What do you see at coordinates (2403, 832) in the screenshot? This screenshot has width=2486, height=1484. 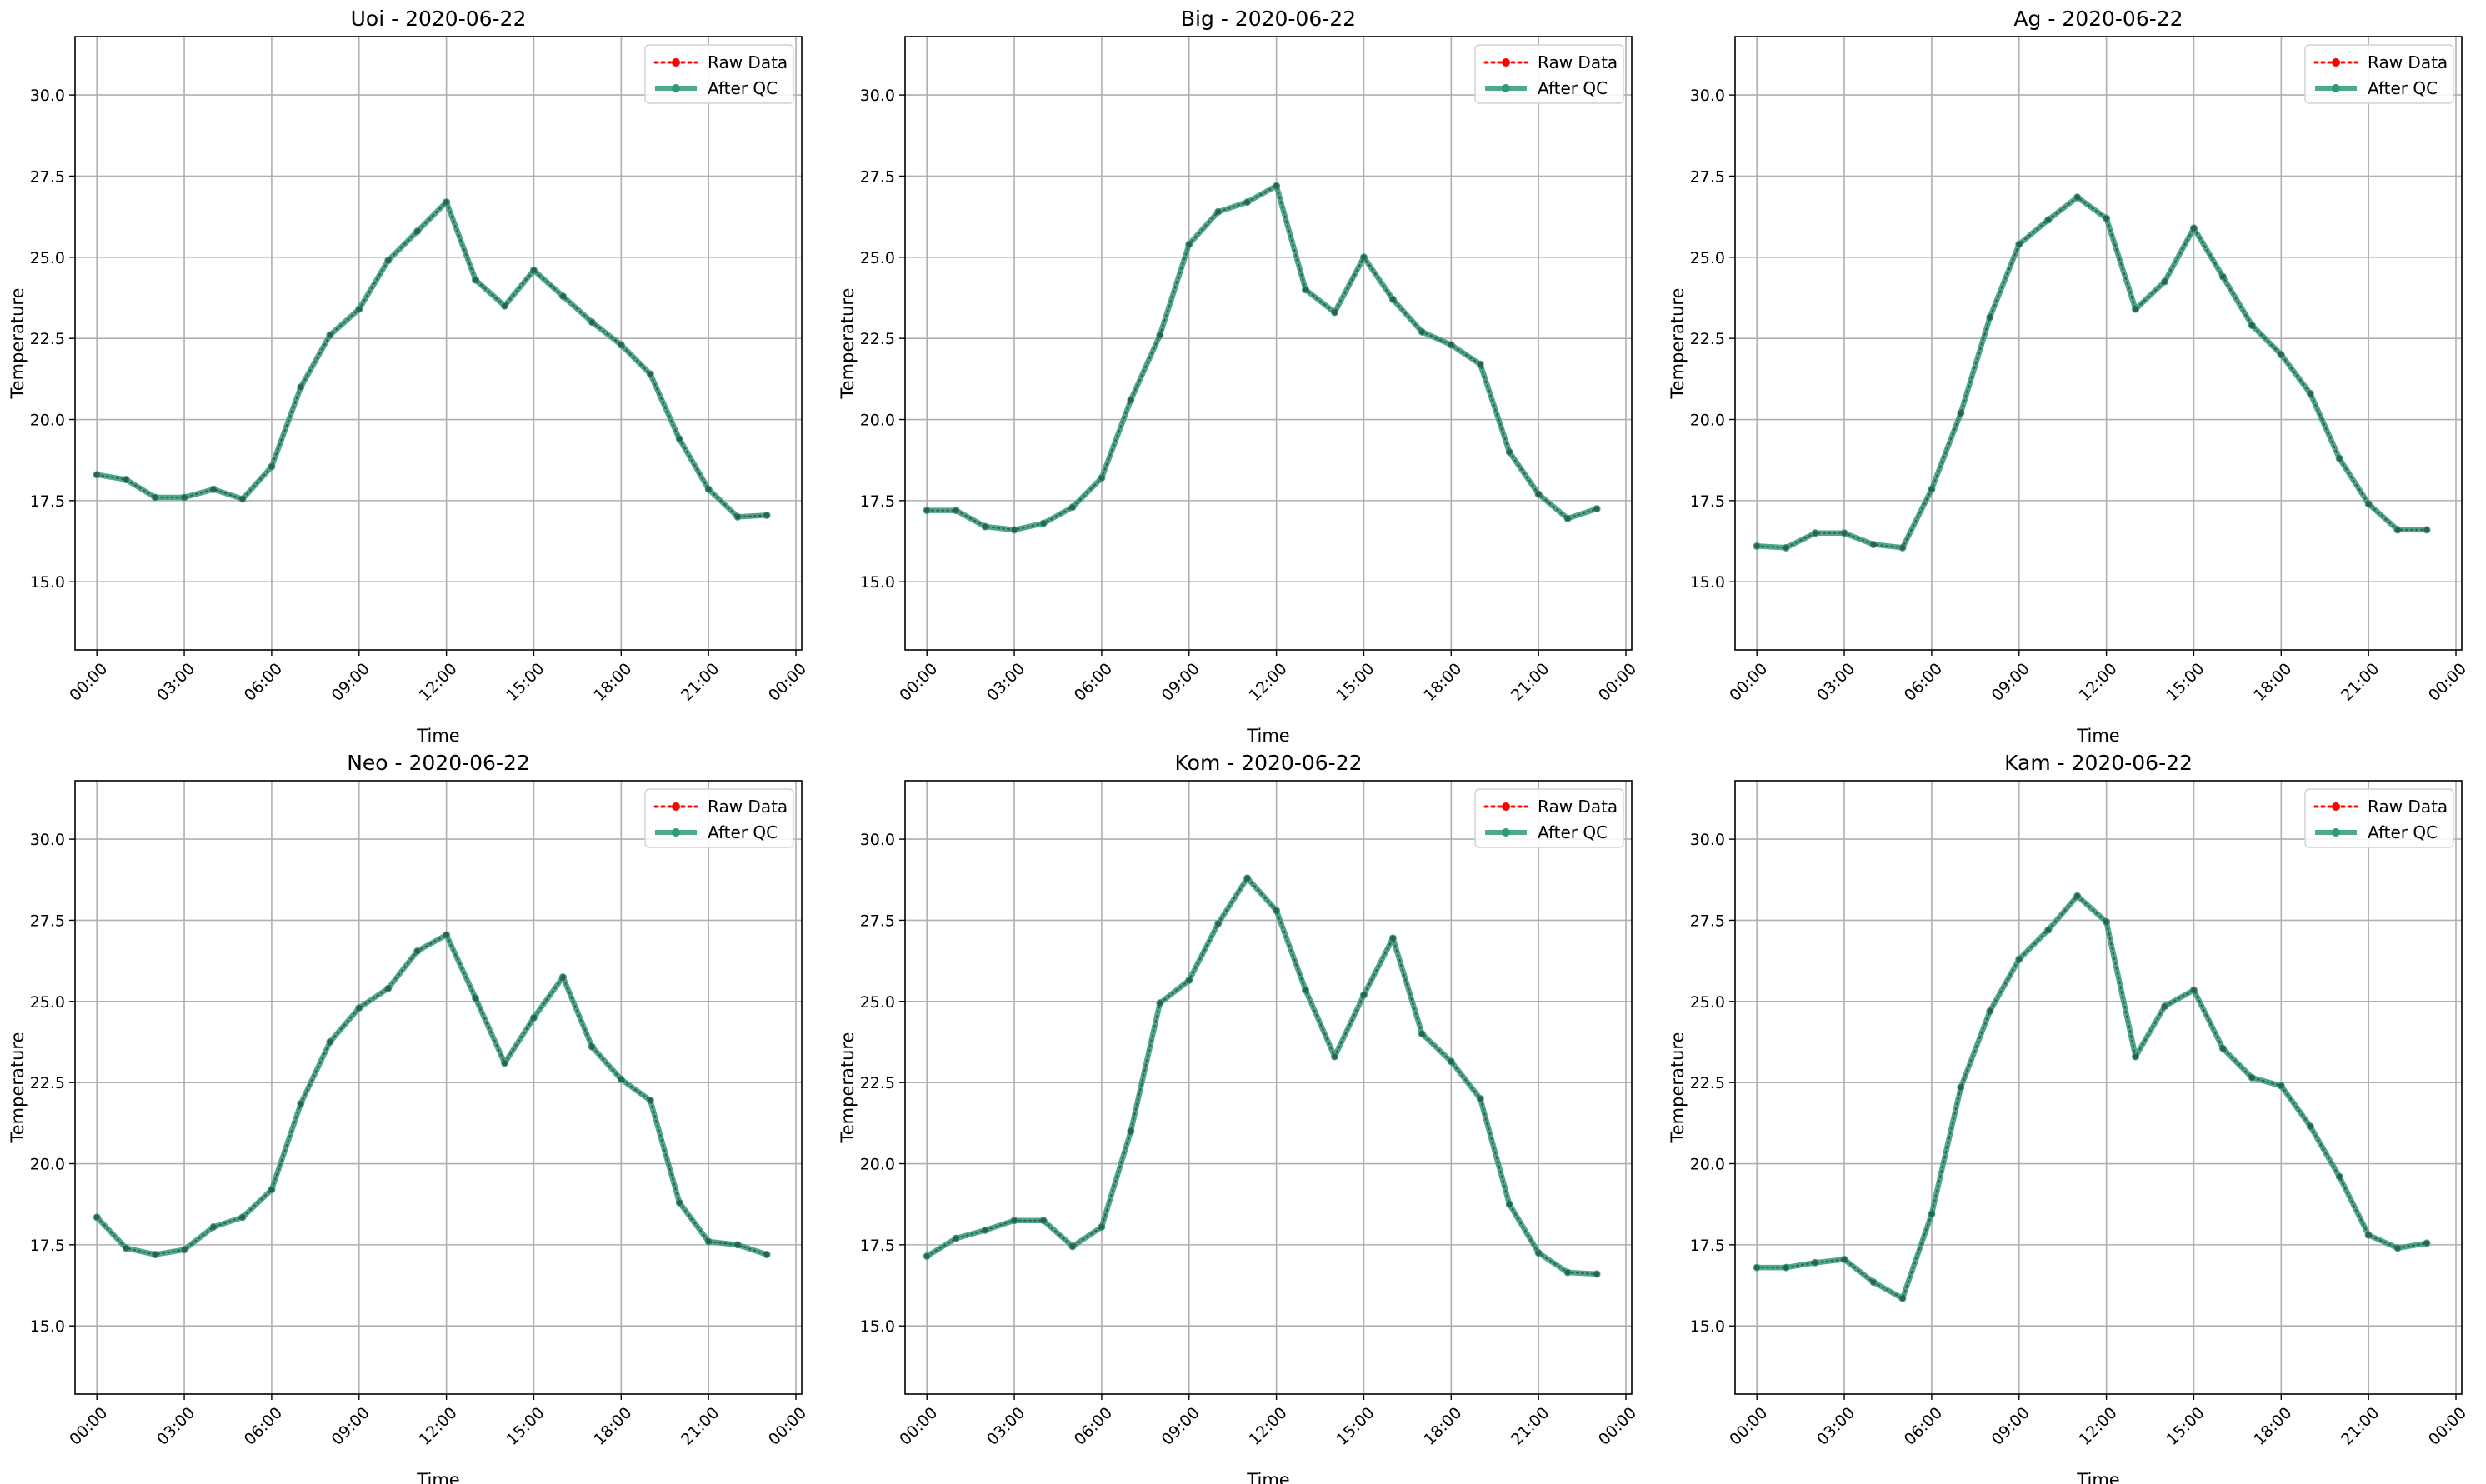 I see `legend-label-after-qc: After QC` at bounding box center [2403, 832].